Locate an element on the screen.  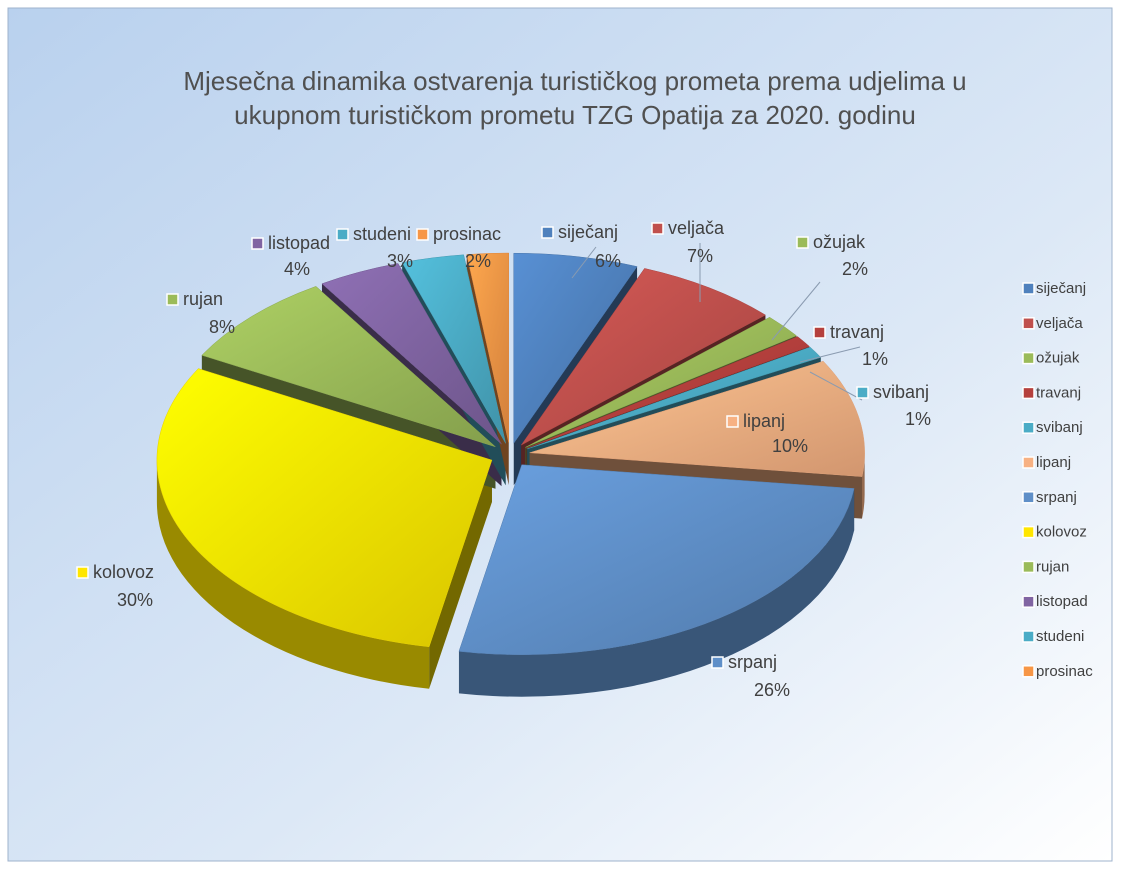
slice-side is located at coordinates (460, 574).